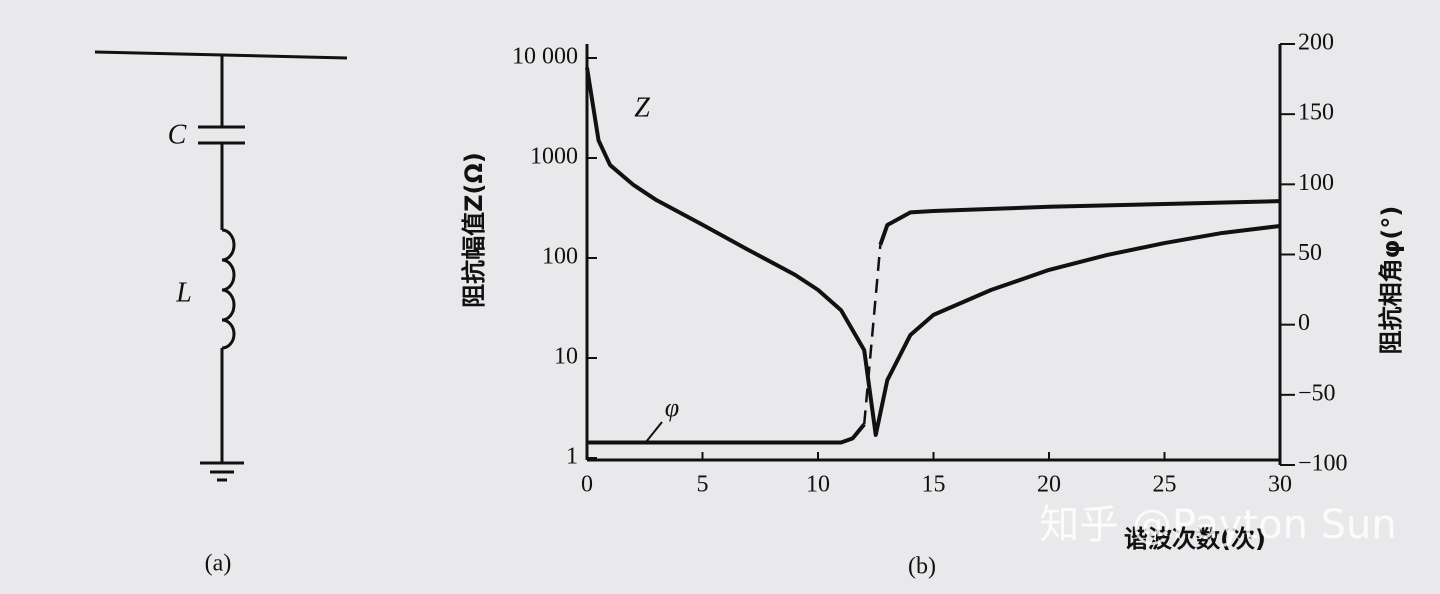 This screenshot has height=594, width=1440. What do you see at coordinates (1323, 464) in the screenshot?
I see `y2-tick-label: −100` at bounding box center [1323, 464].